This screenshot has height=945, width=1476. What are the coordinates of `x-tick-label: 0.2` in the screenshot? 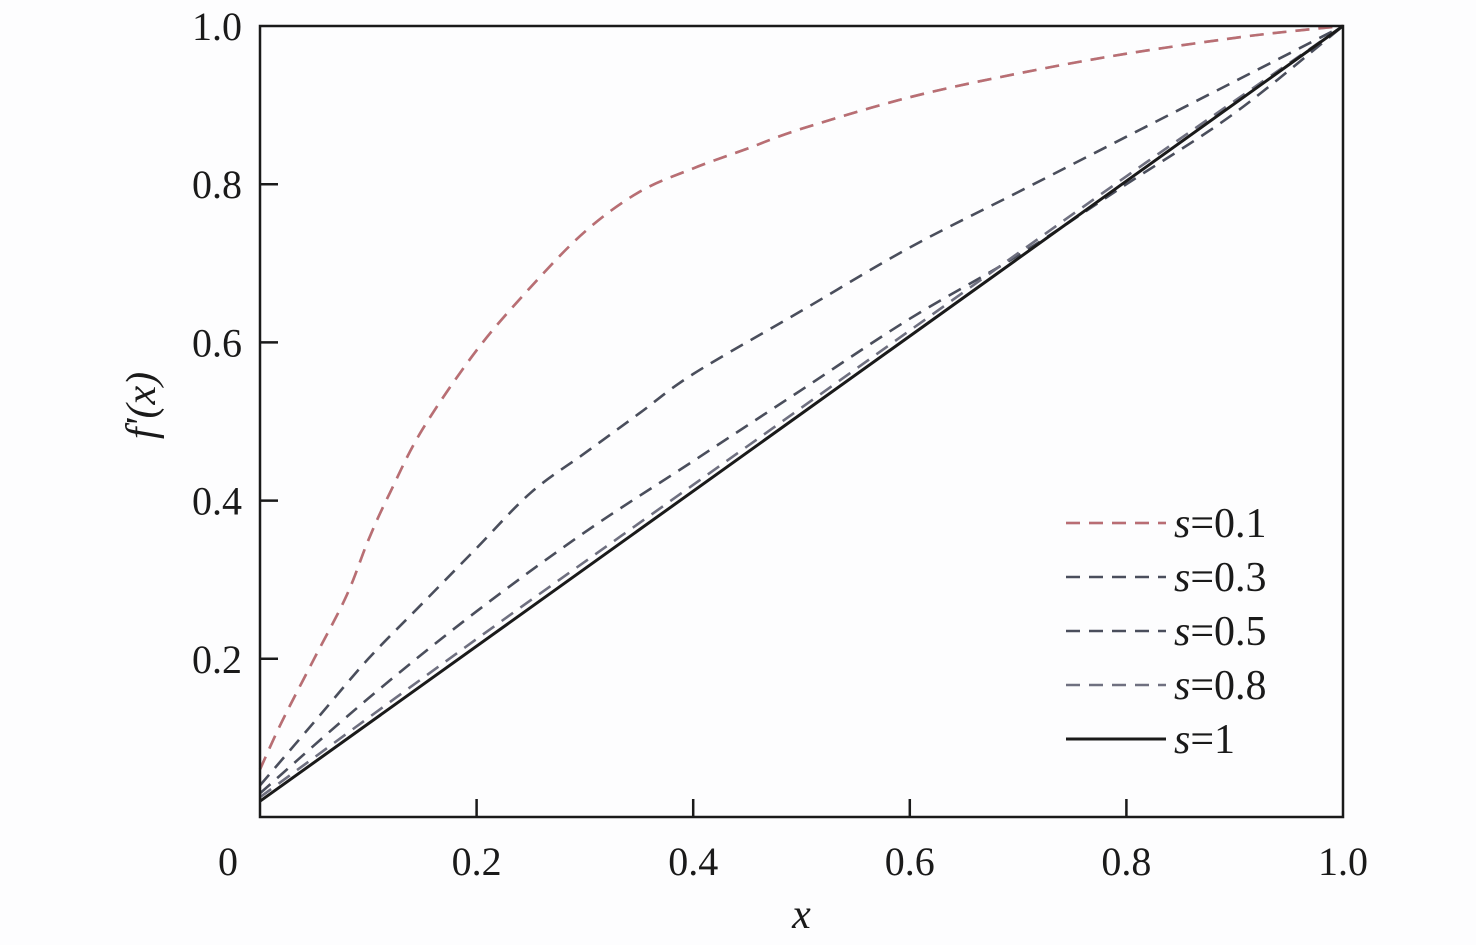 It's located at (477, 861).